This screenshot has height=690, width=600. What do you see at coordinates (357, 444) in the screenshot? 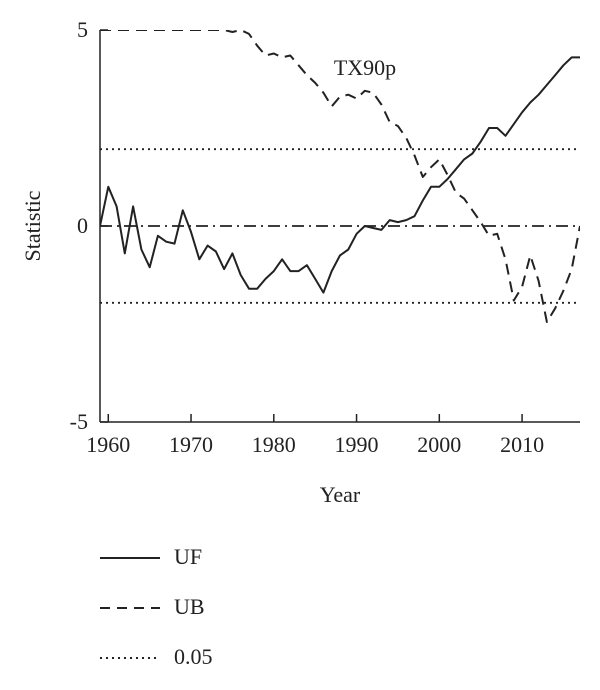
I see `x-tick-label: 1990` at bounding box center [357, 444].